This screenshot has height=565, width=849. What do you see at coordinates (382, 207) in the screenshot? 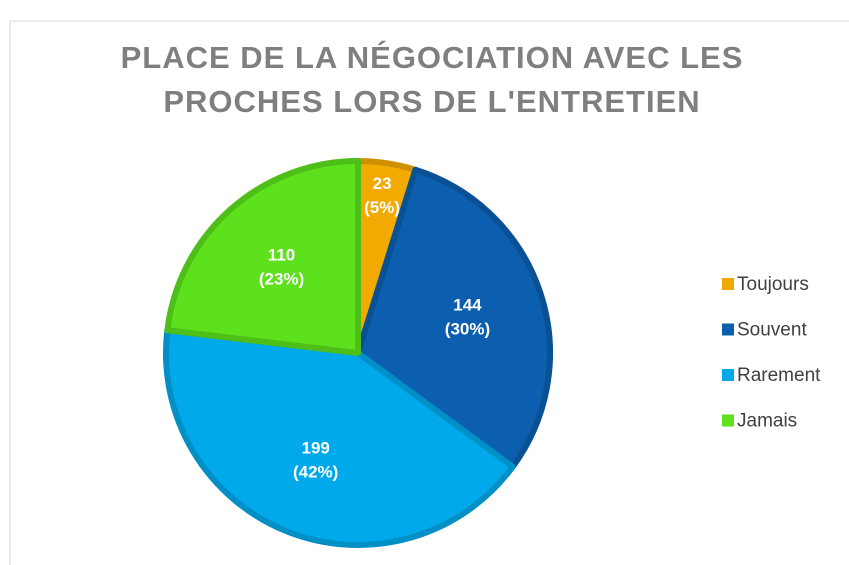
I see `data-label: (5%)` at bounding box center [382, 207].